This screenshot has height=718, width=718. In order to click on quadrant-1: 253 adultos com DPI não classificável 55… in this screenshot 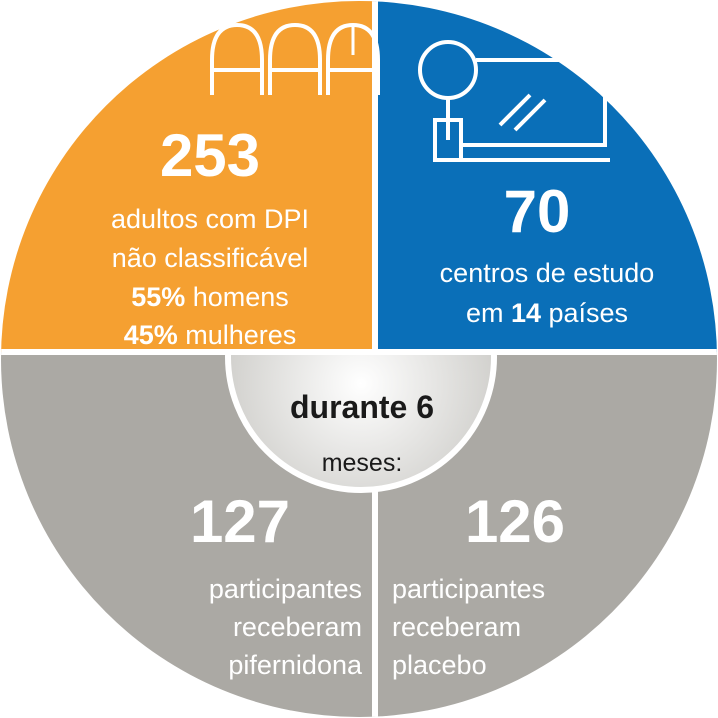, I will do `click(210, 236)`.